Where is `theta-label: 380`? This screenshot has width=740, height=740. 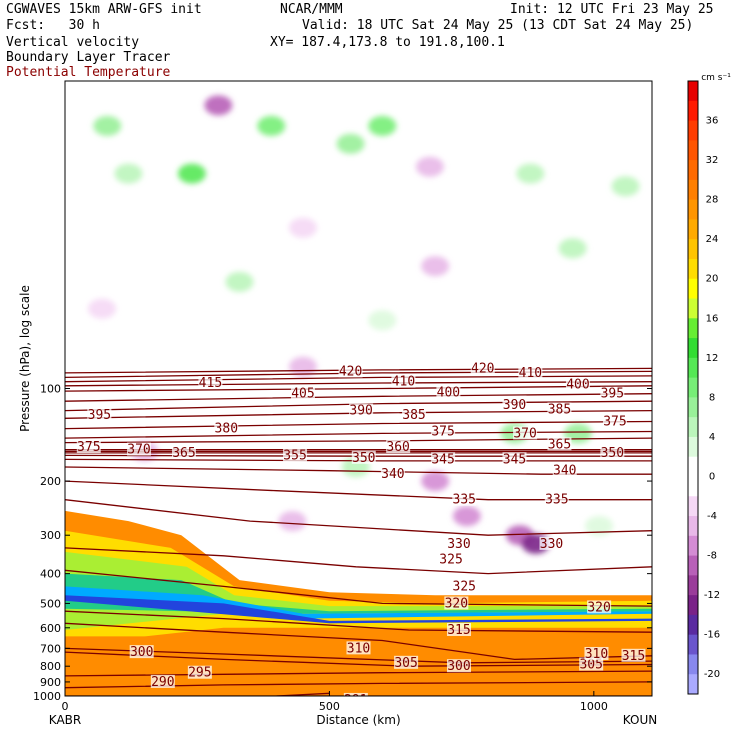 theta-label: 380 is located at coordinates (226, 429).